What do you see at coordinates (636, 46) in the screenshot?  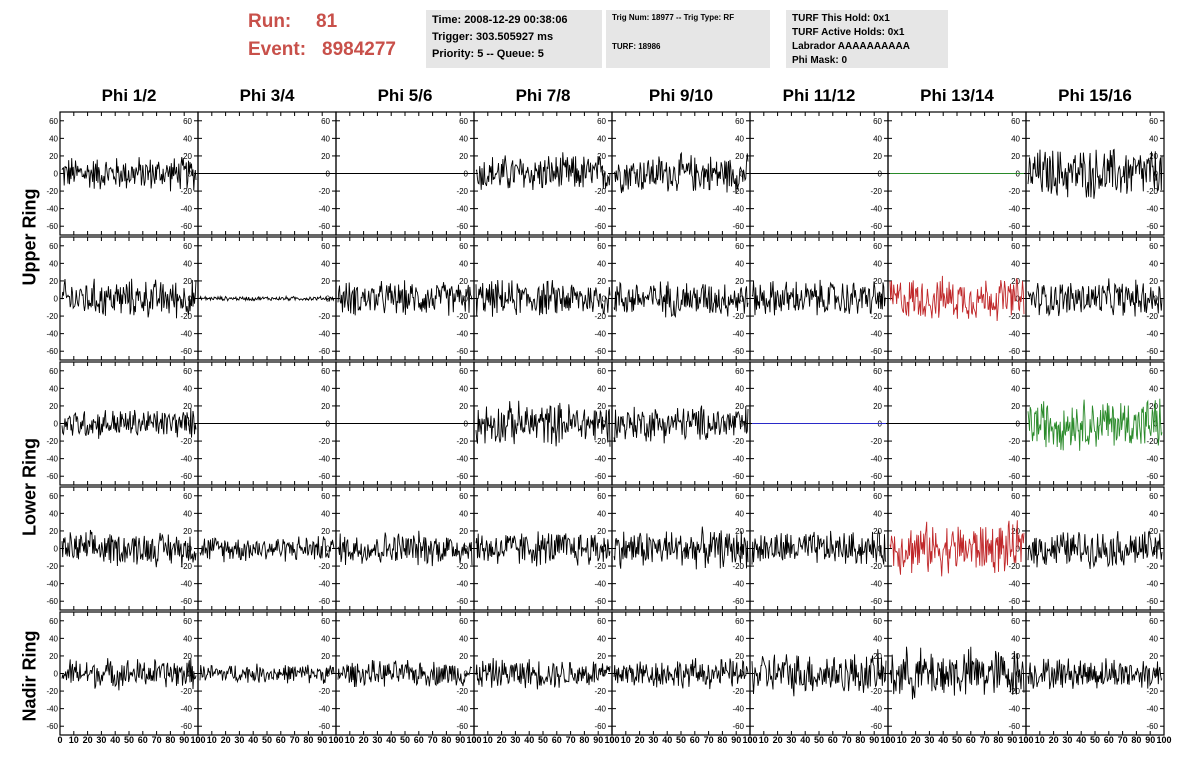 I see `turf-text: TURF: 18986` at bounding box center [636, 46].